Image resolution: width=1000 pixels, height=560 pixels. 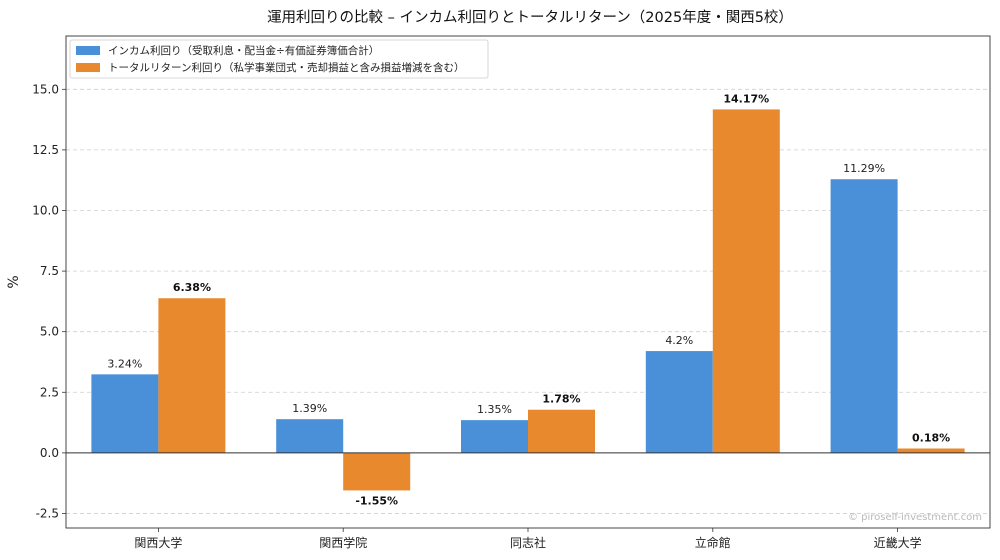 What do you see at coordinates (864, 168) in the screenshot?
I see `data-label: 11.29%` at bounding box center [864, 168].